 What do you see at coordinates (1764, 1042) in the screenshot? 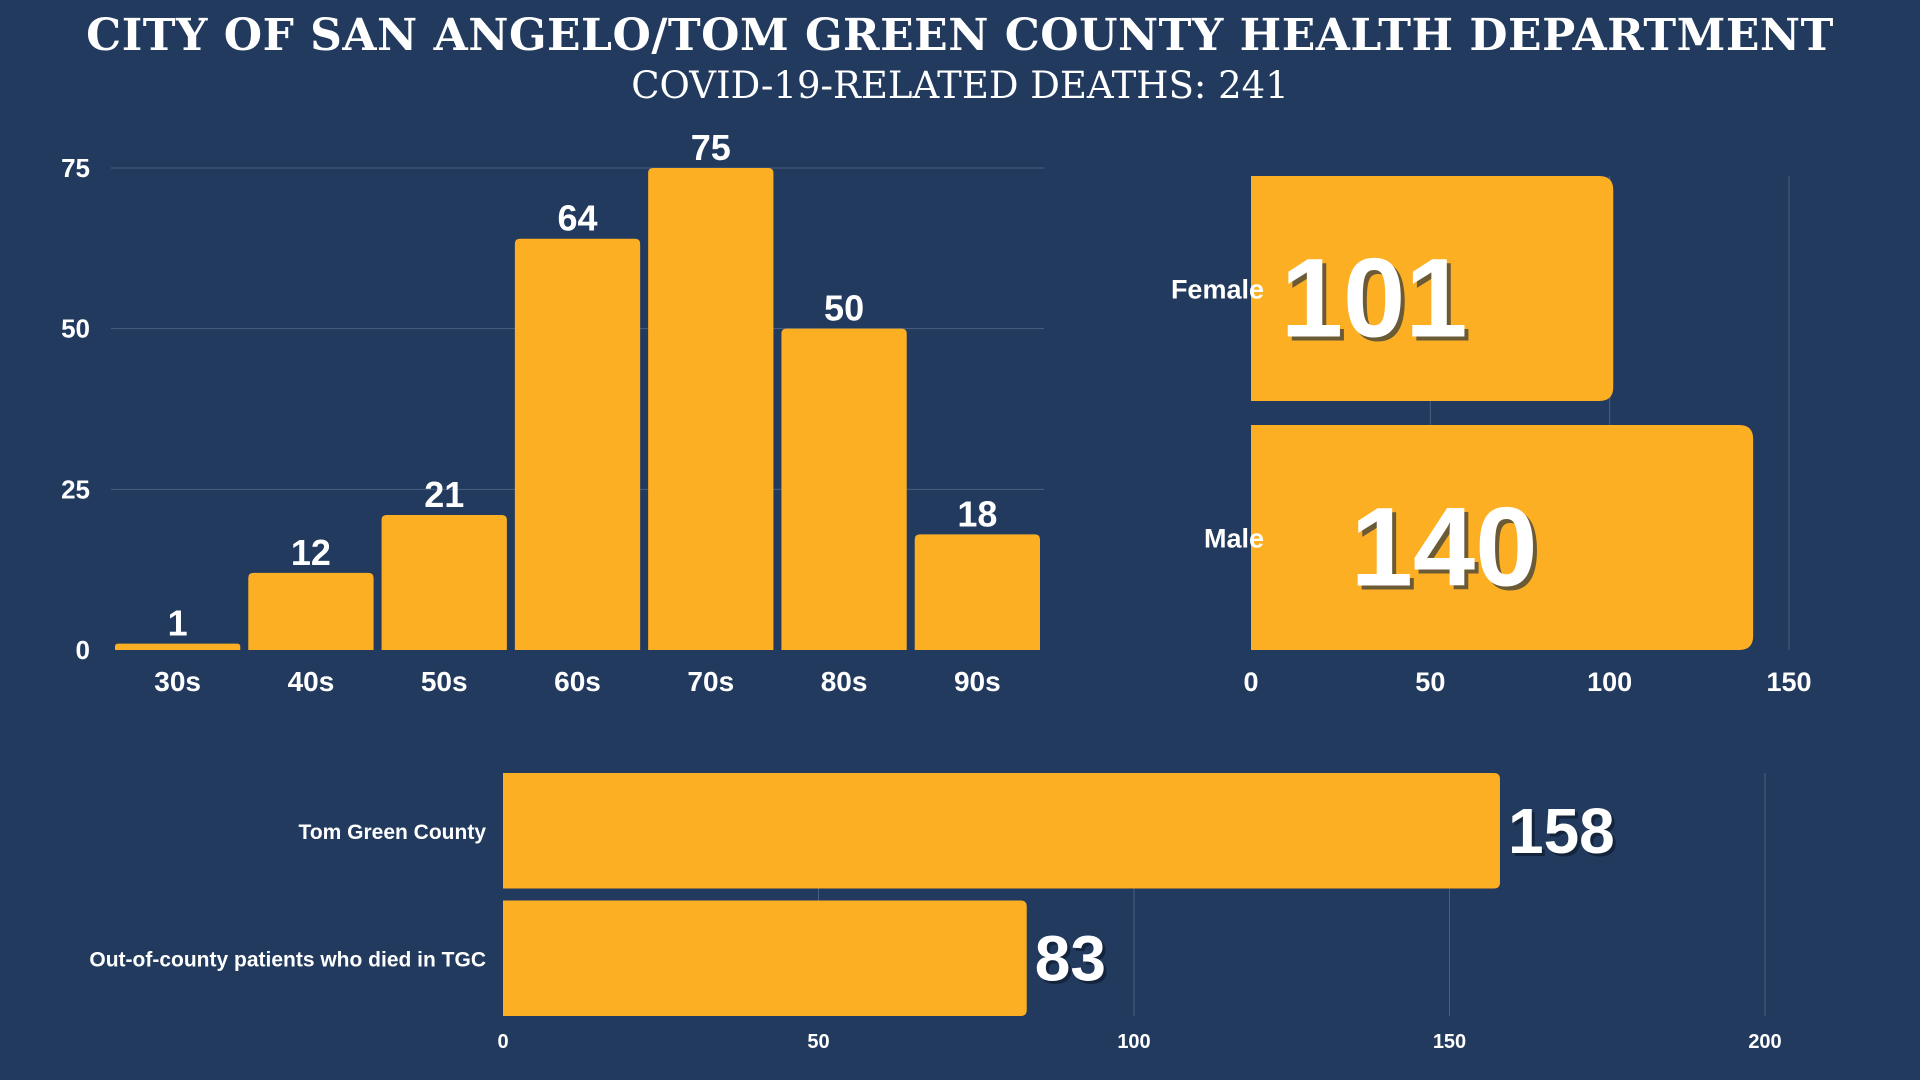
I see `x-tick-label: 200` at bounding box center [1764, 1042].